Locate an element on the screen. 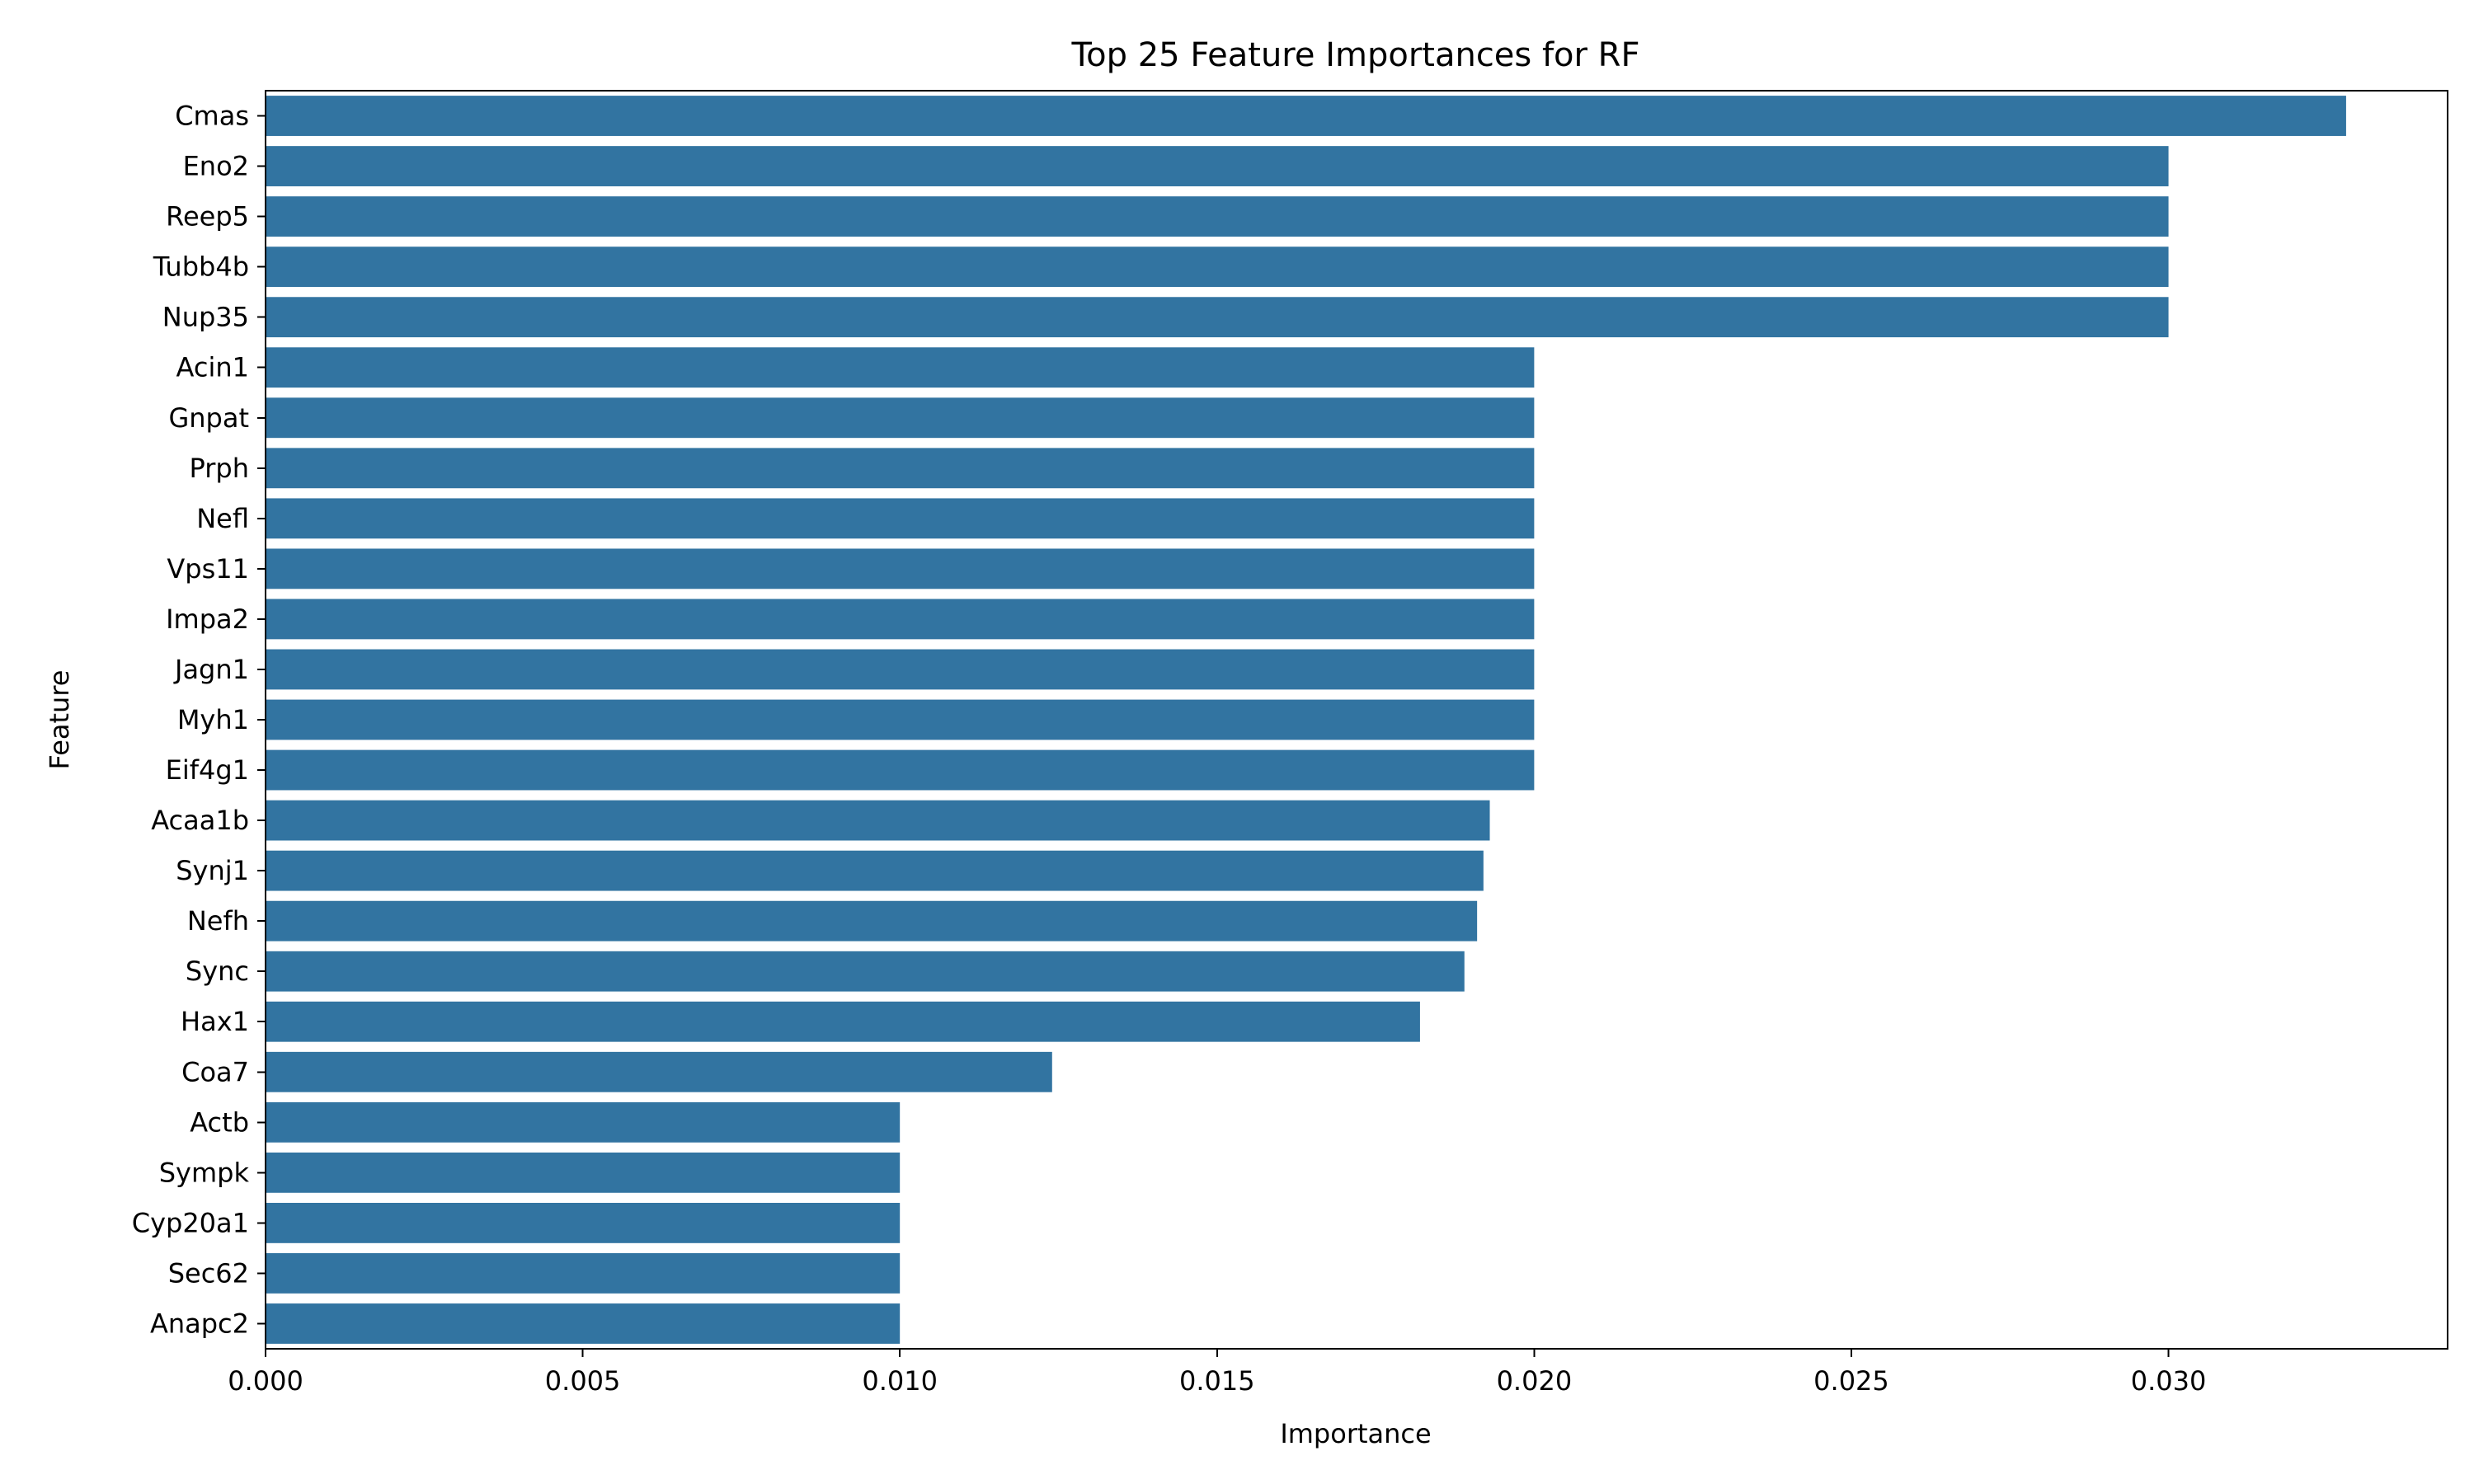  bar-anapc2 is located at coordinates (583, 1323).